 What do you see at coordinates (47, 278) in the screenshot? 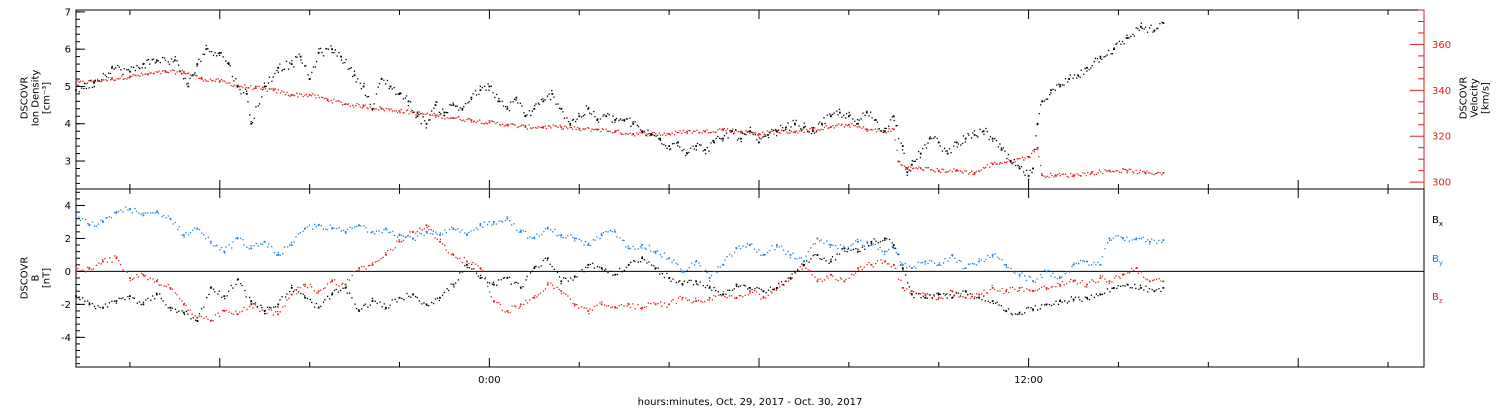
I see `bottom-left-axis-title-line: [nT]` at bounding box center [47, 278].